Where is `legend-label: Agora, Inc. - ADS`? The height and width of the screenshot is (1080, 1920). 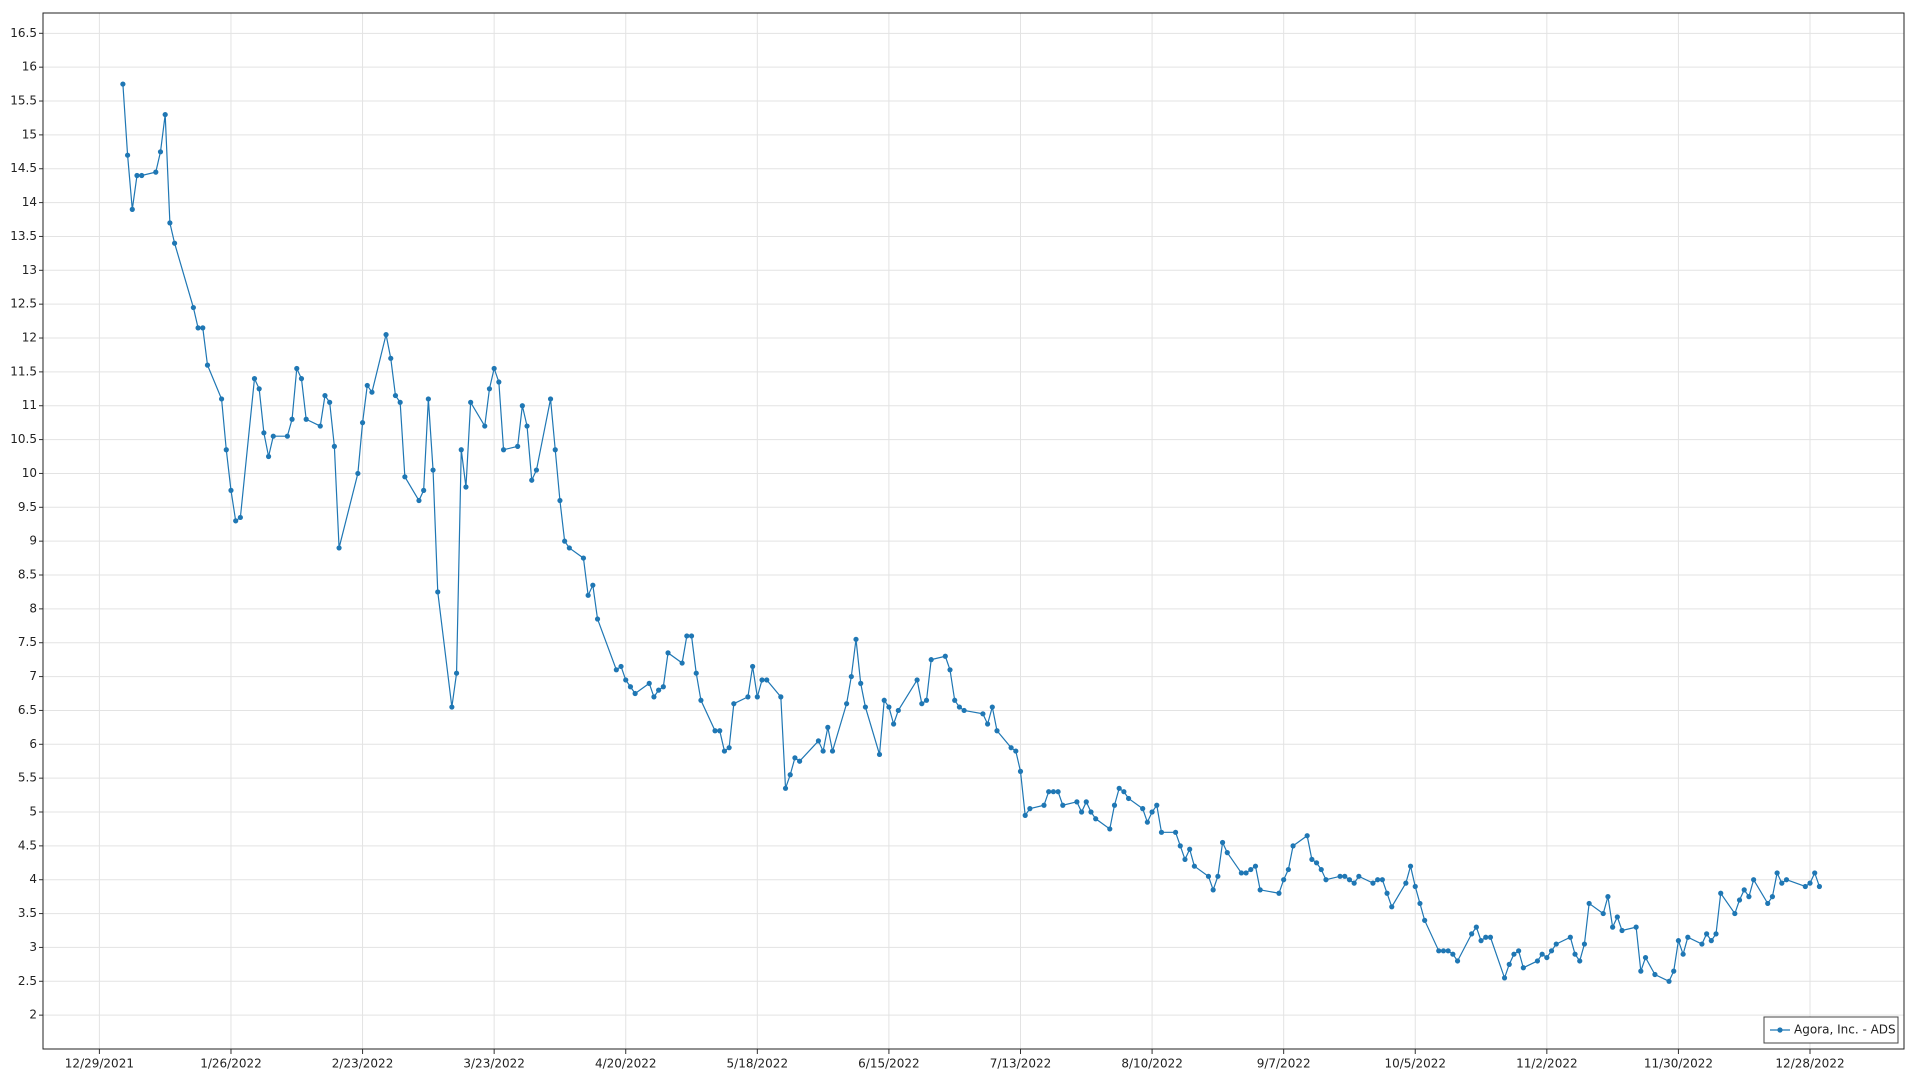 legend-label: Agora, Inc. - ADS is located at coordinates (1845, 1030).